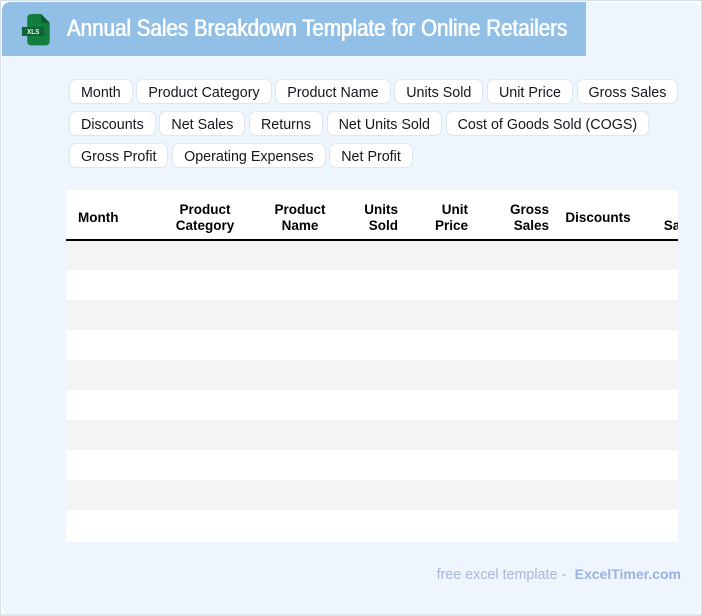  Describe the element at coordinates (33, 31) in the screenshot. I see `svg-text: XLS` at that location.